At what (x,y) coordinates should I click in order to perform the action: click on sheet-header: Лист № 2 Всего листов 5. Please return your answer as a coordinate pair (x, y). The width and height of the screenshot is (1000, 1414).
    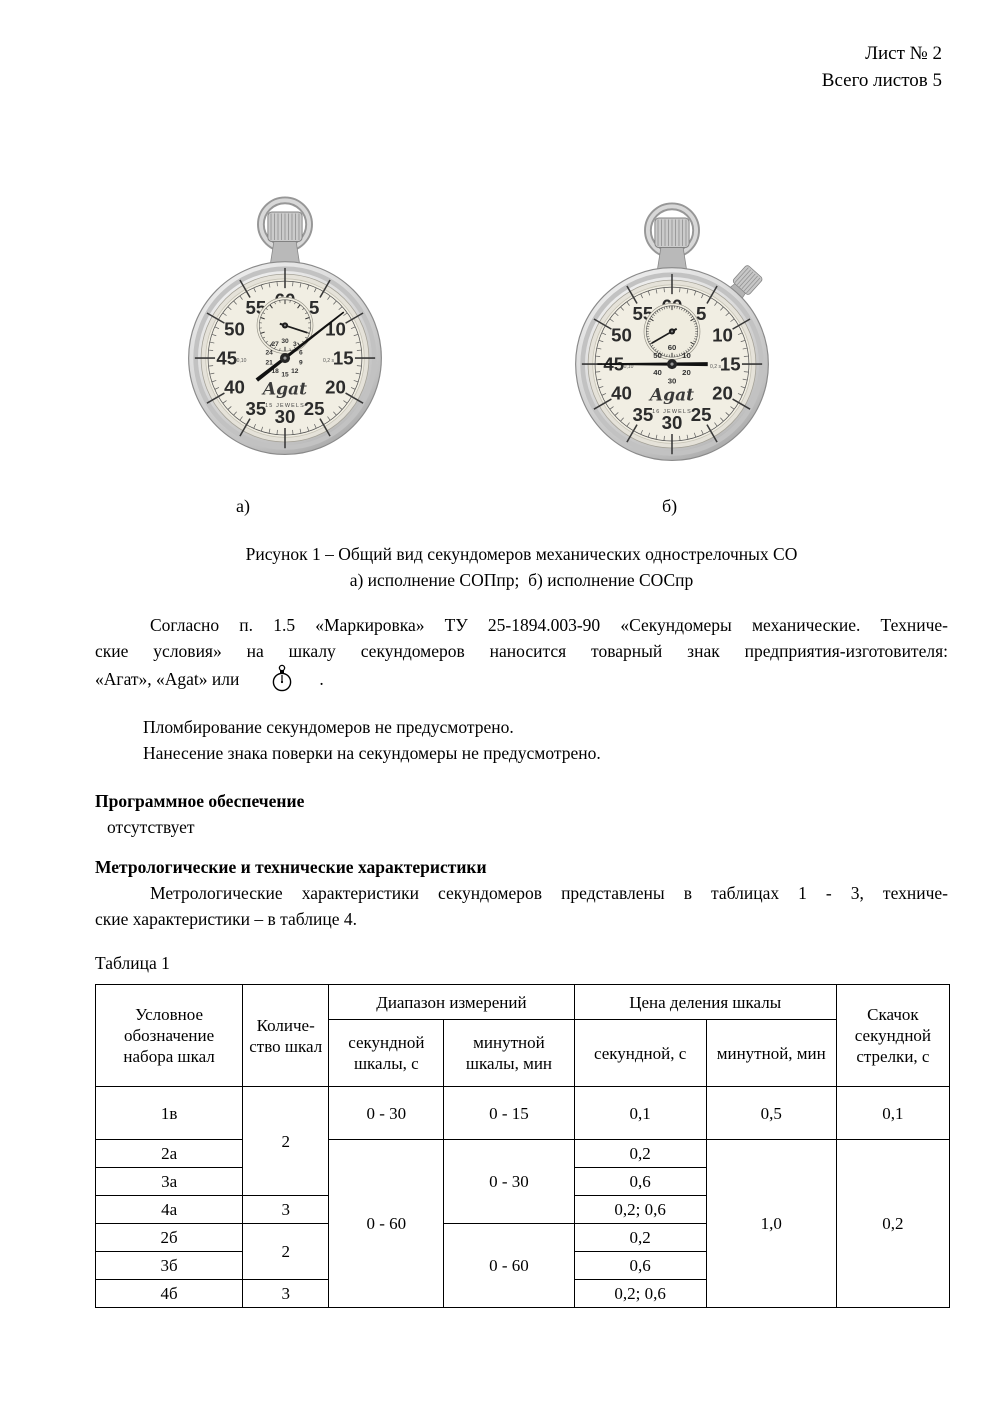
    Looking at the image, I should click on (882, 67).